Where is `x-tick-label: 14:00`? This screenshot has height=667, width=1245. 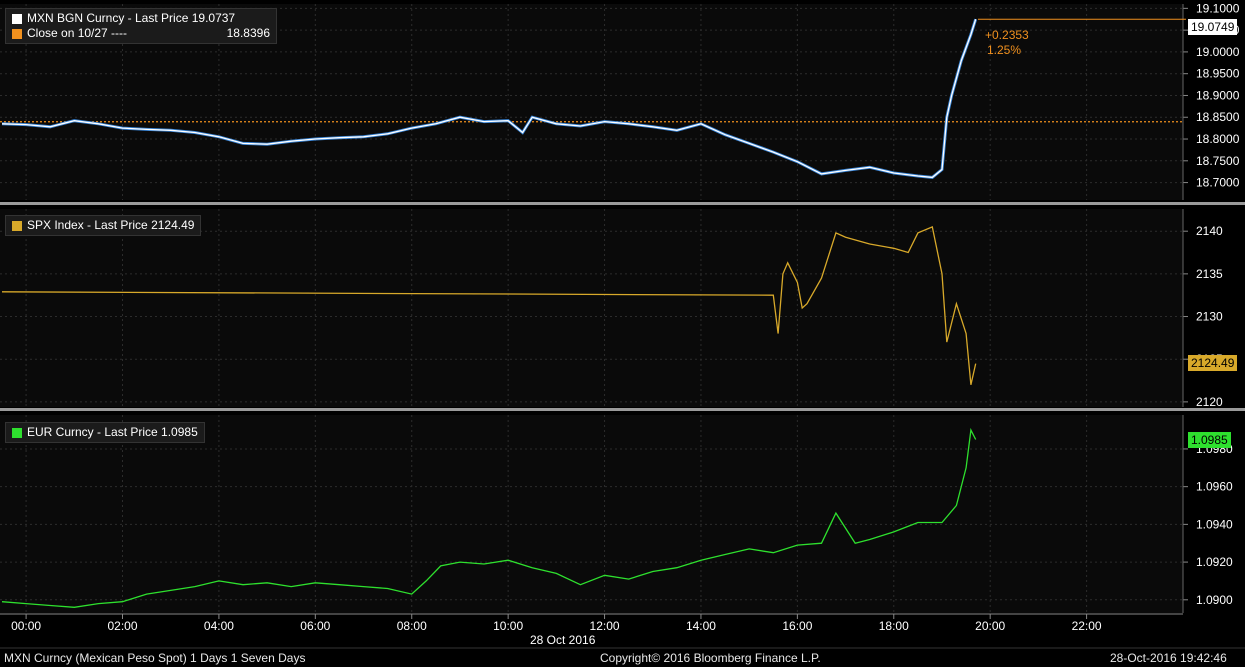 x-tick-label: 14:00 is located at coordinates (701, 626).